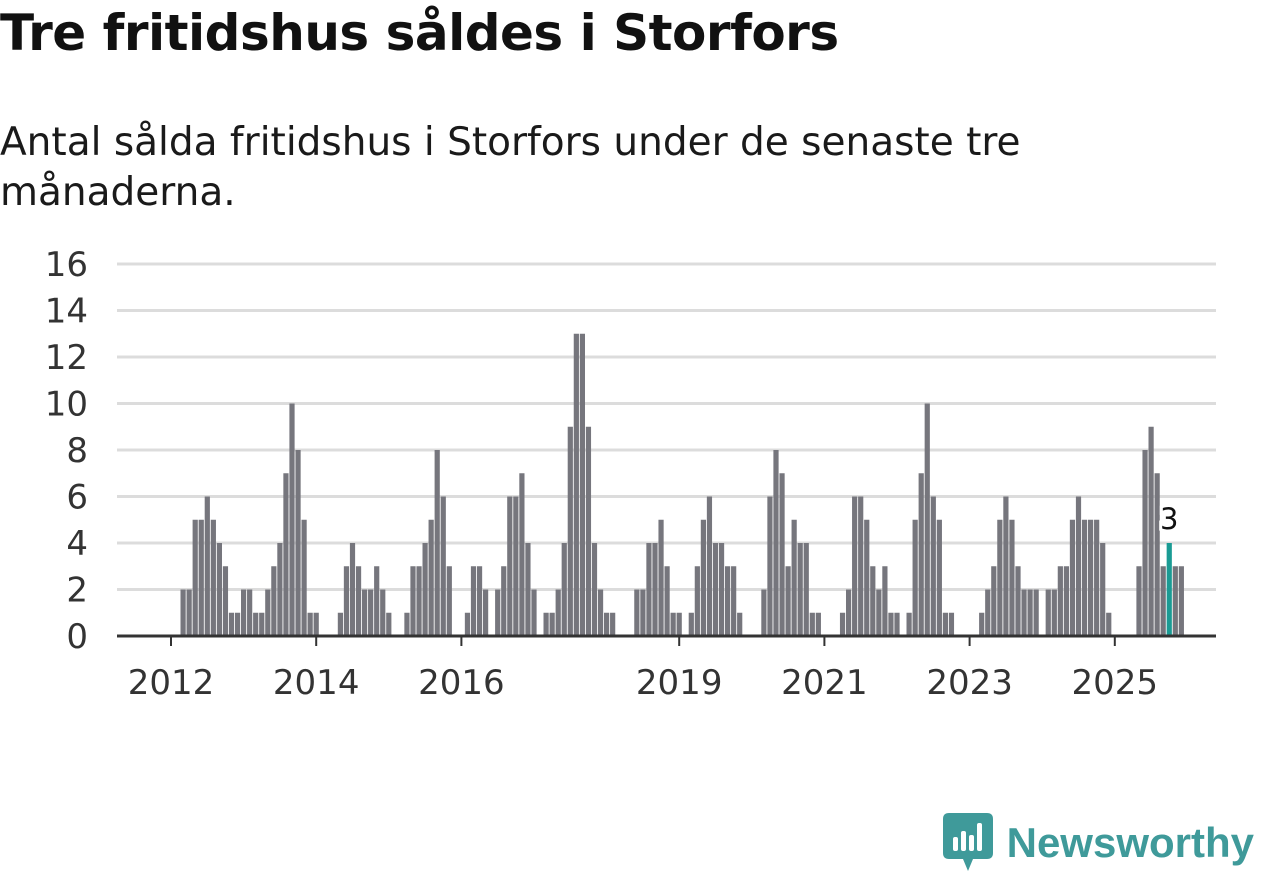 The height and width of the screenshot is (879, 1262). Describe the element at coordinates (66, 405) in the screenshot. I see `y-tick-label: 10` at that location.